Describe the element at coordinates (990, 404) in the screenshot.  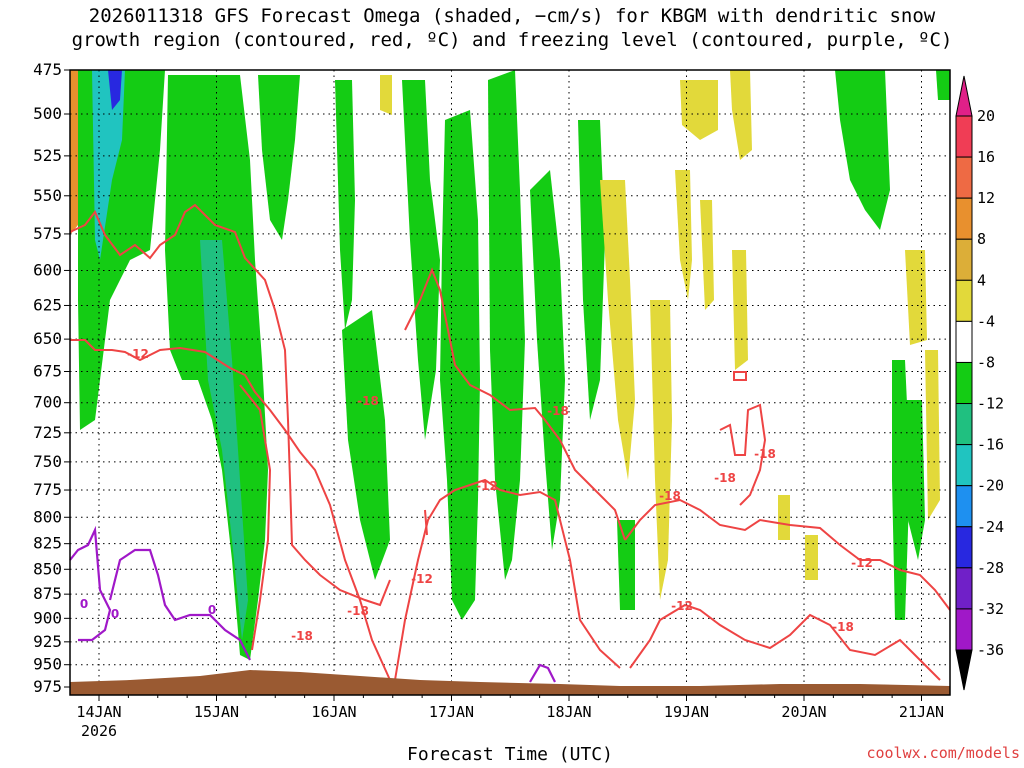
I see `colorbar-label: -12` at that location.